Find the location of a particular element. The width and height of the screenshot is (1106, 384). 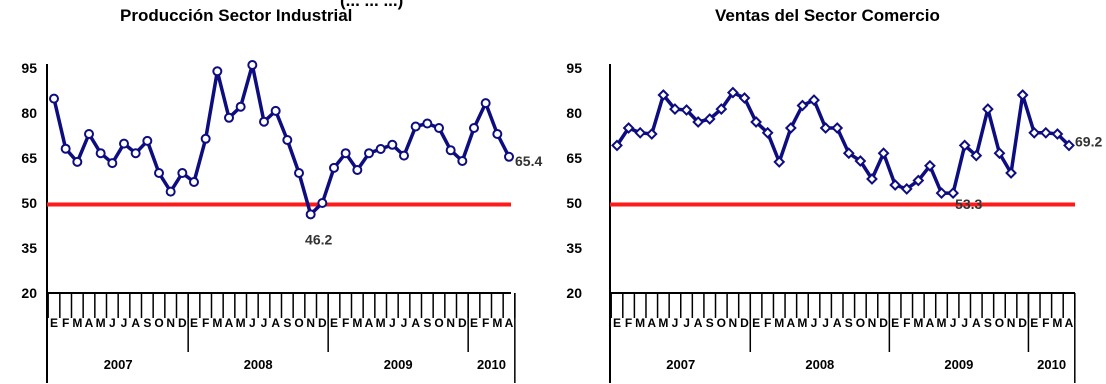

year-label: 2007 is located at coordinates (118, 364).